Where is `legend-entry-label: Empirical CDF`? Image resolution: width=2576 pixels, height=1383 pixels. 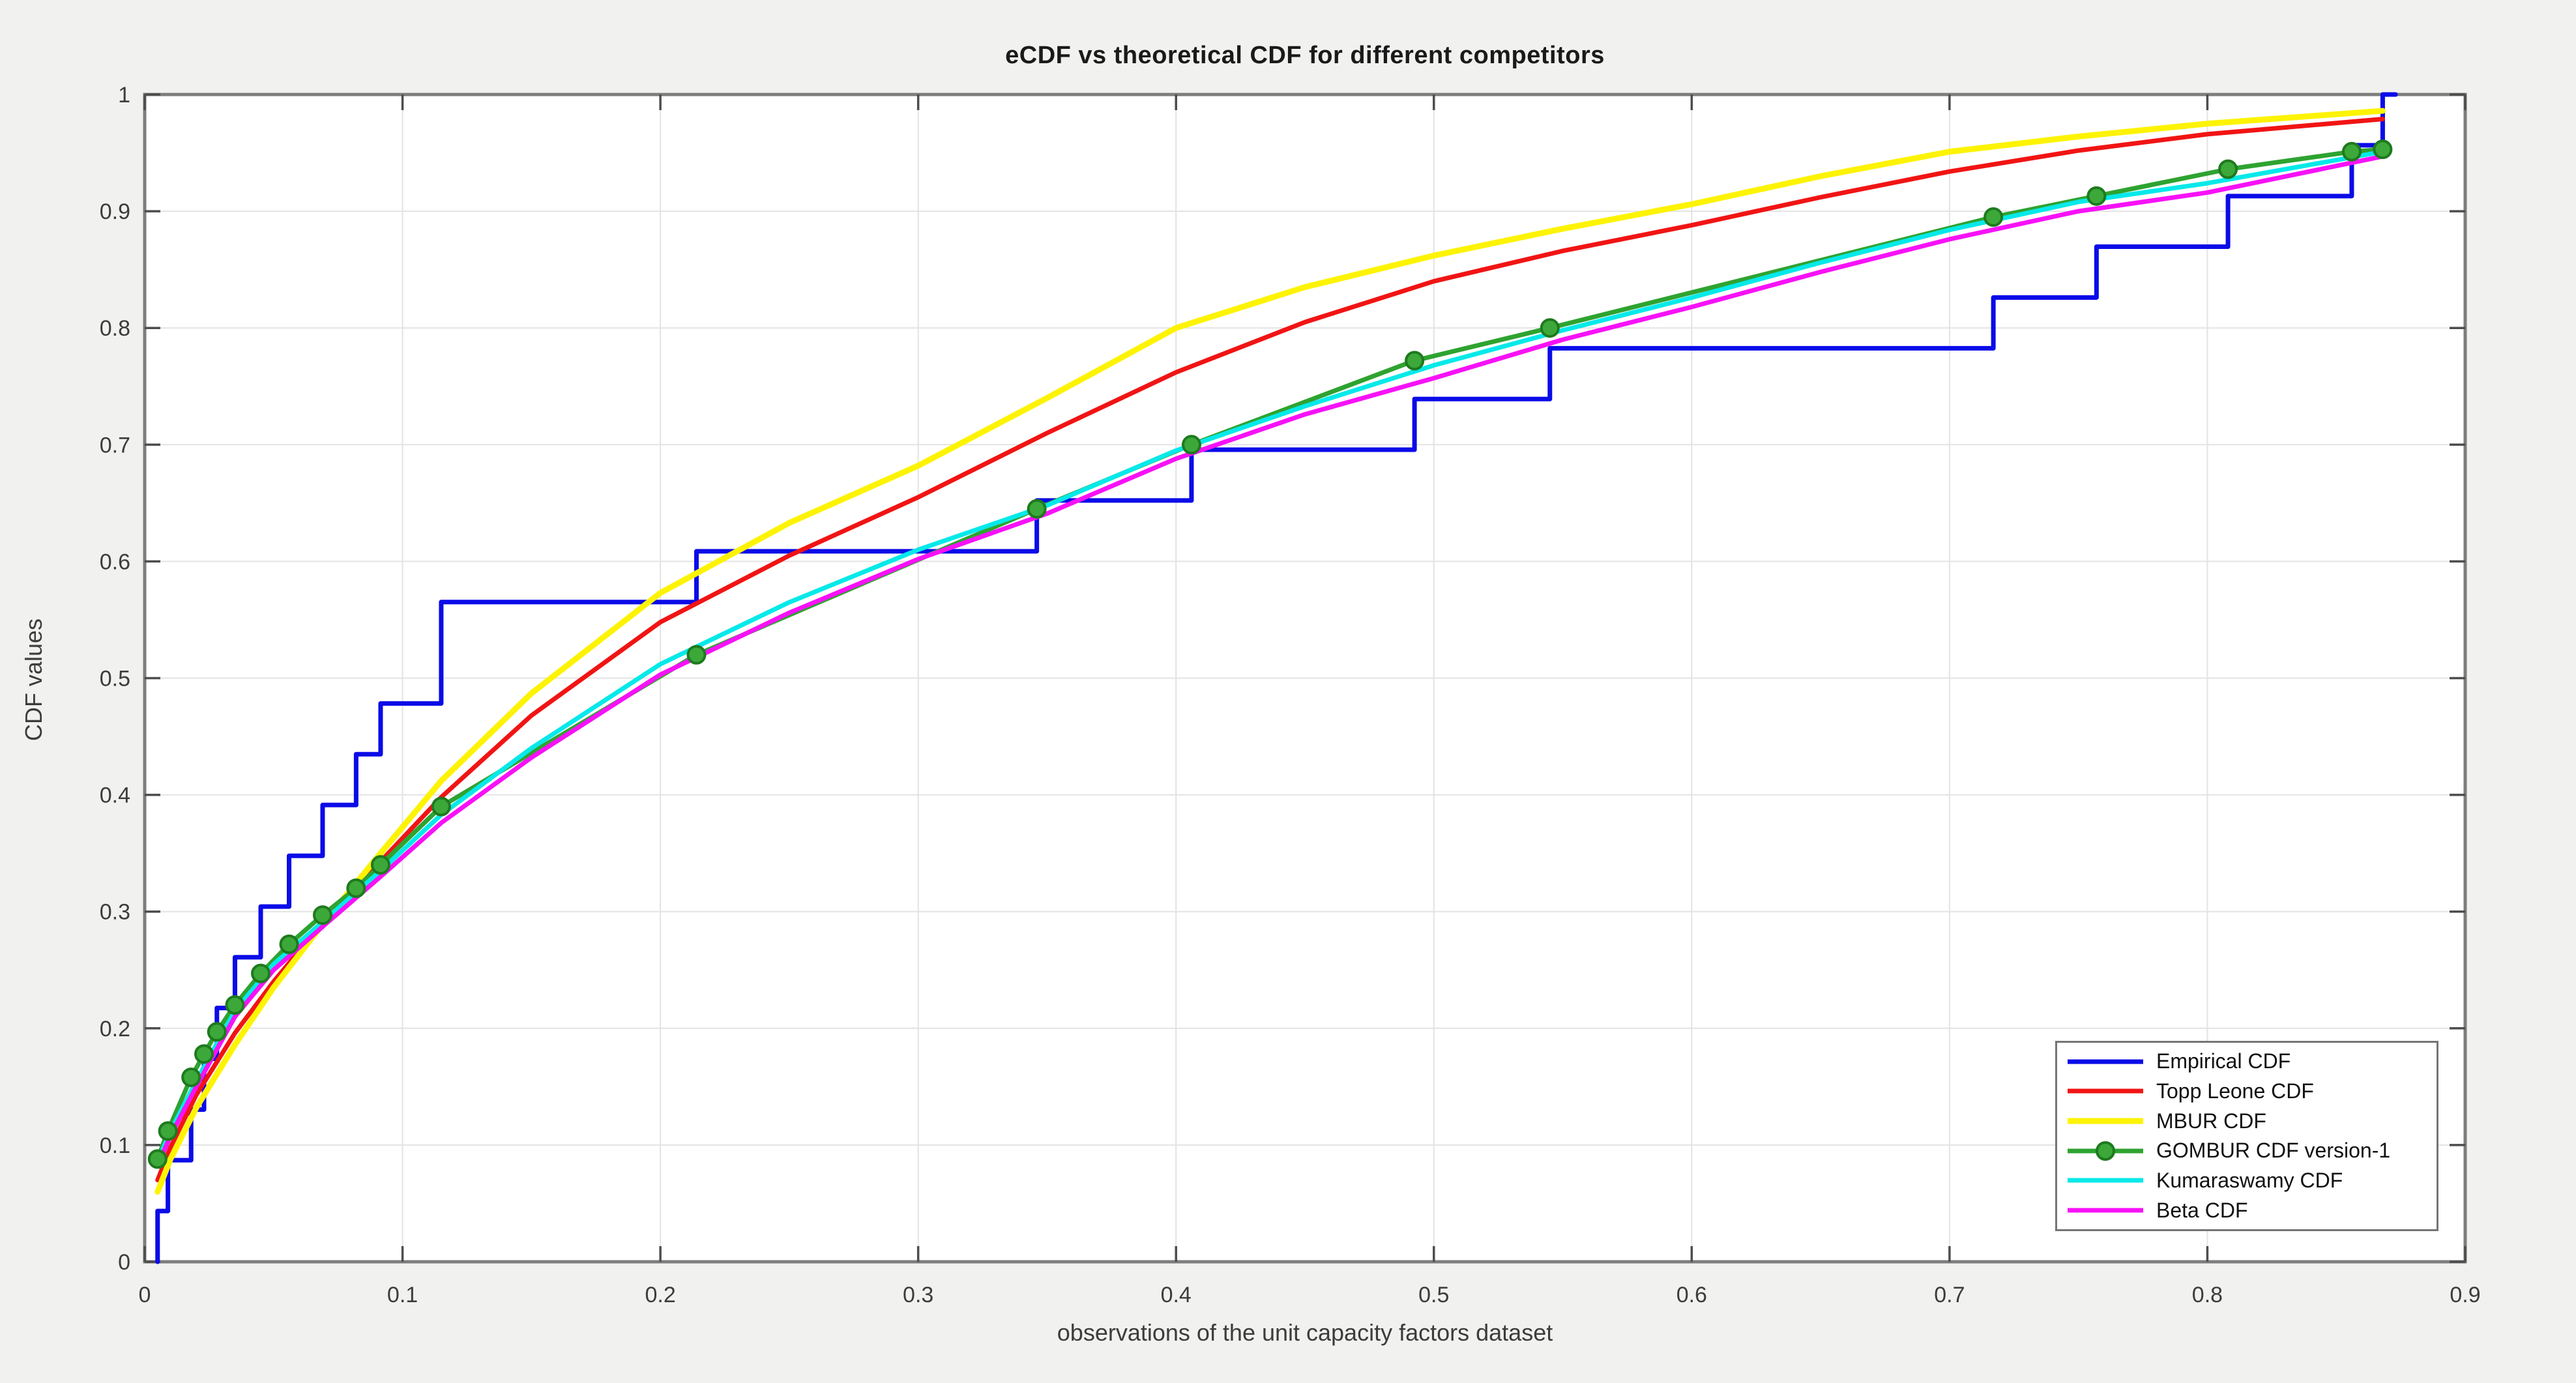
legend-entry-label: Empirical CDF is located at coordinates (2223, 1061).